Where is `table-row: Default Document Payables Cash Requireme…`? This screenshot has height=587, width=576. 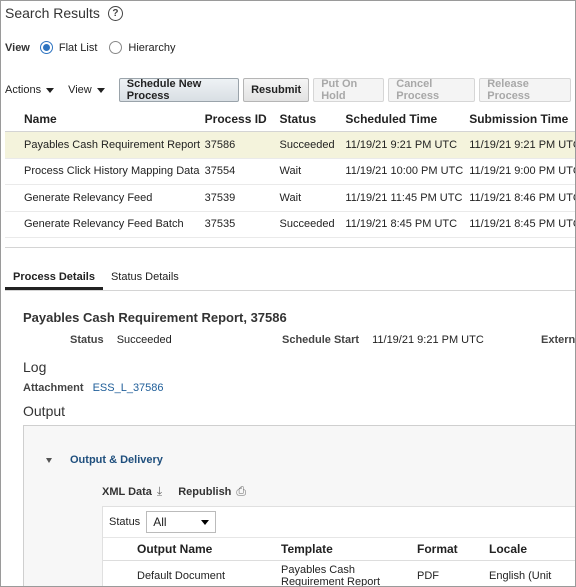 table-row: Default Document Payables Cash Requireme… is located at coordinates (339, 574).